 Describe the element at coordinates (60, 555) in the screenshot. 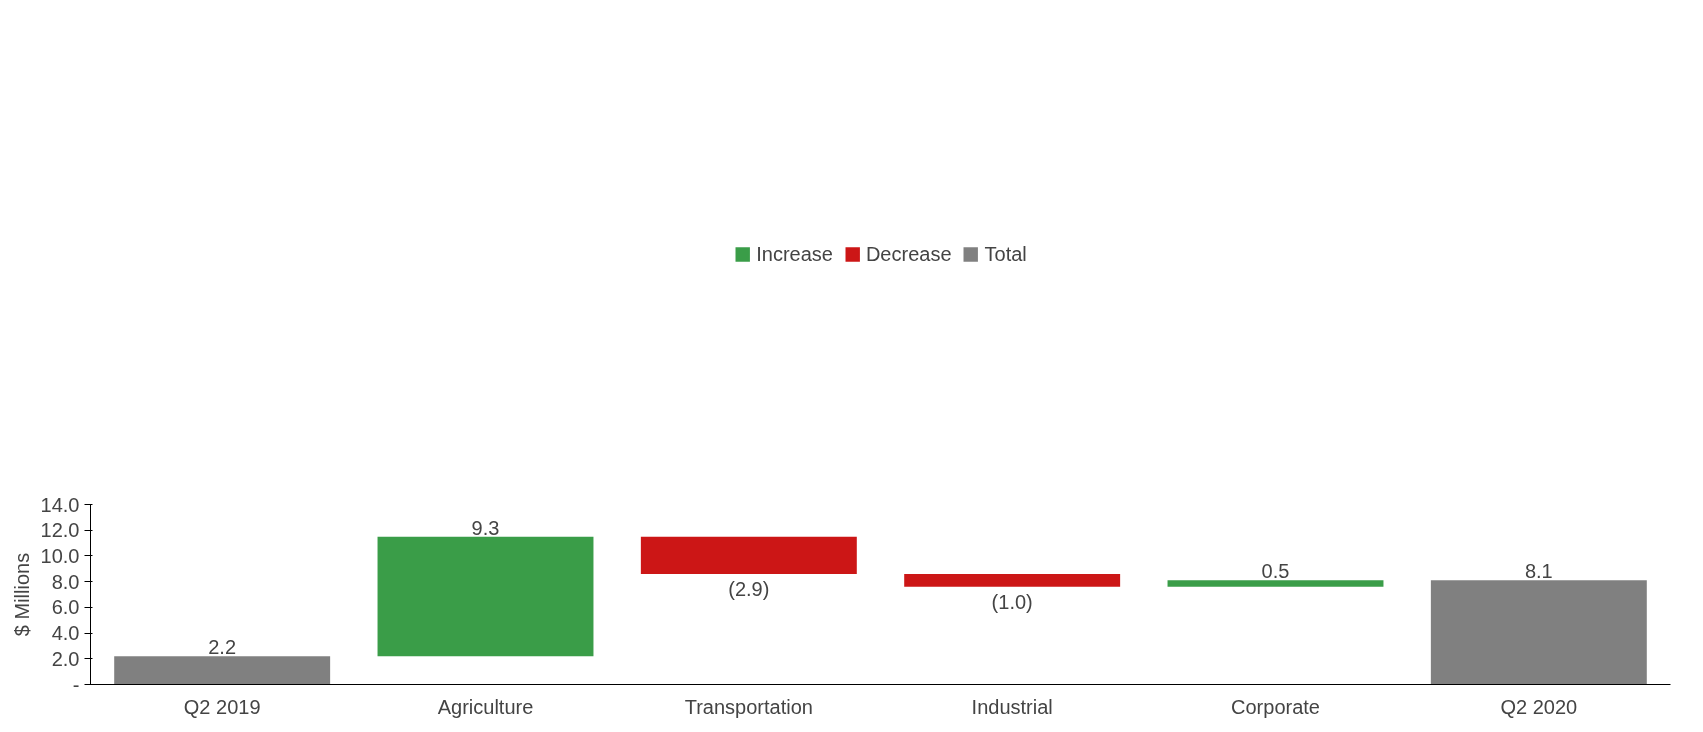

I see `y-tick-label: 10.0` at that location.